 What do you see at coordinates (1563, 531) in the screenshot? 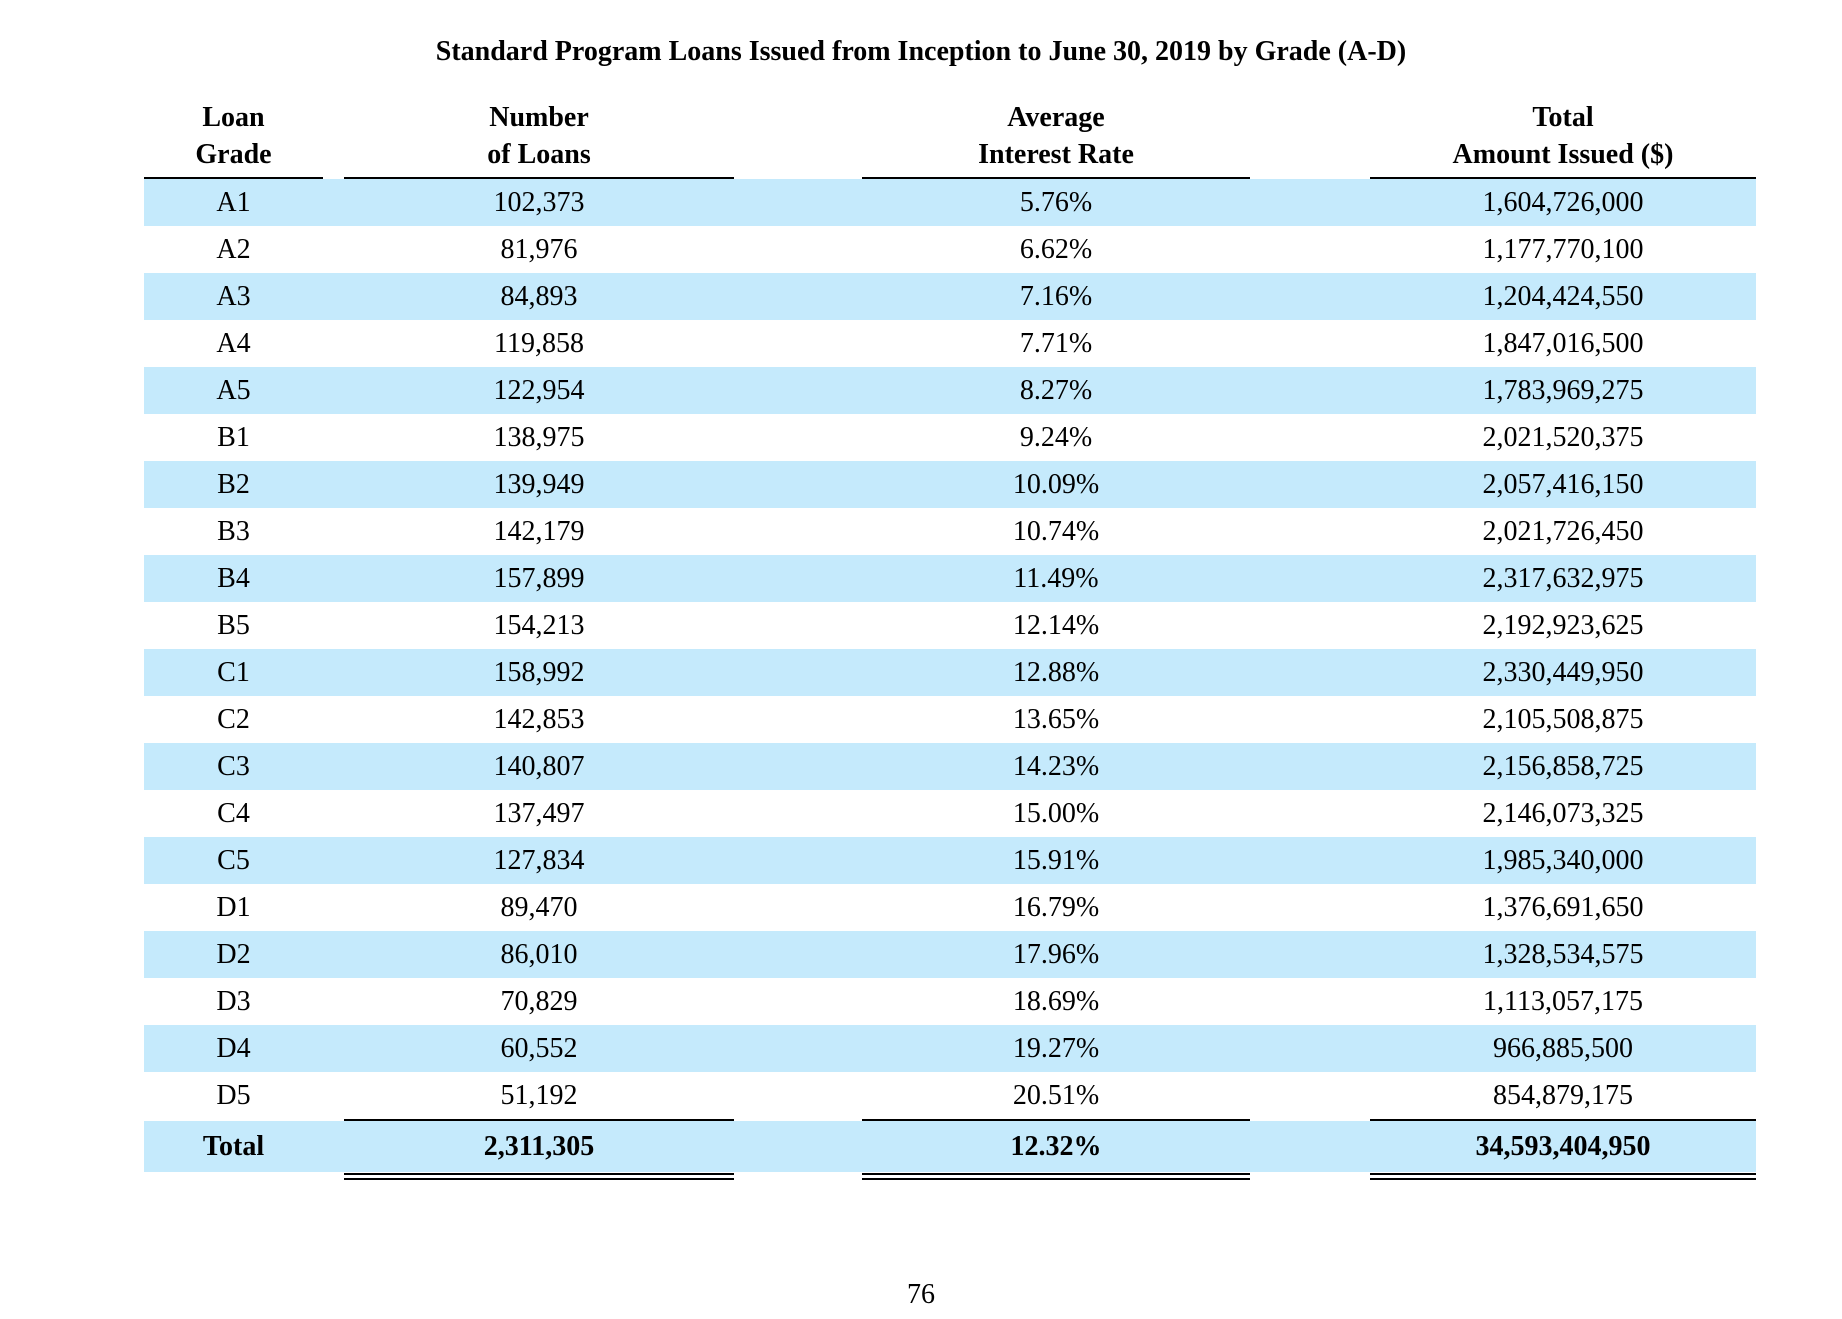
I see `cell-amount: 2,021,726,450` at bounding box center [1563, 531].